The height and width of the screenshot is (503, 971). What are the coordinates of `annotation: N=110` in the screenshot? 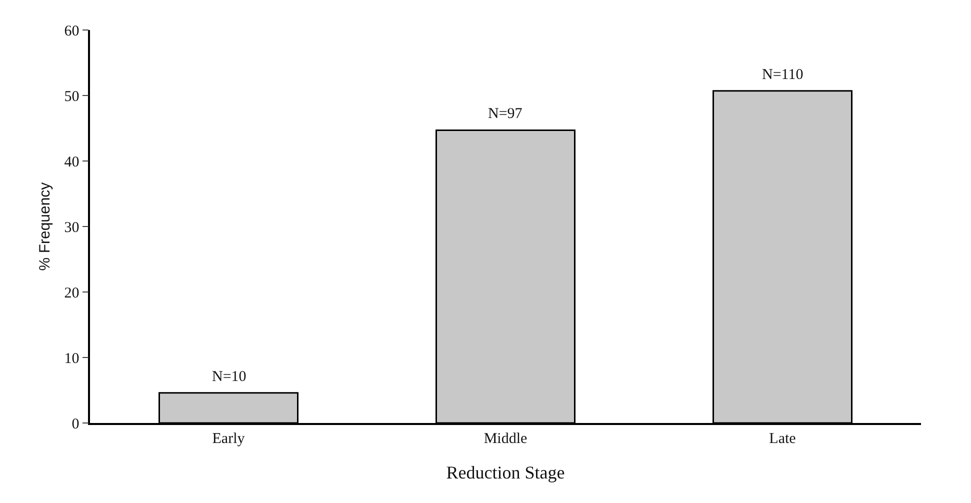 It's located at (783, 75).